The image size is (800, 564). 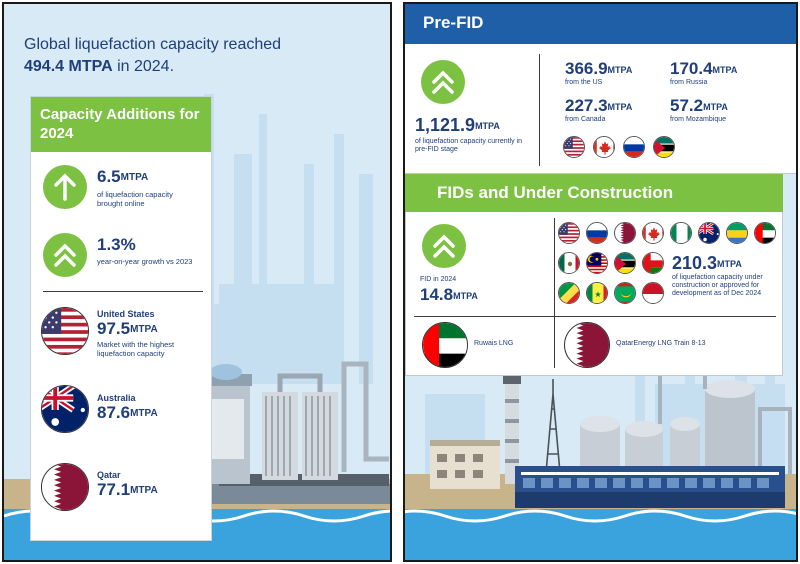 What do you see at coordinates (123, 176) in the screenshot?
I see `brought-online-value: 6.5MTPA` at bounding box center [123, 176].